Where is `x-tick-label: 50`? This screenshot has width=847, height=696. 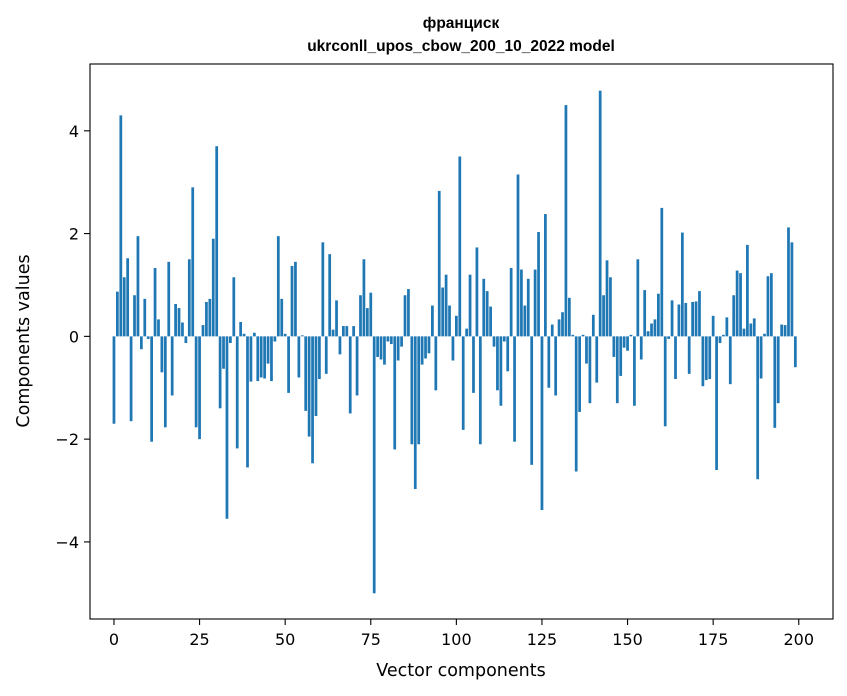
x-tick-label: 50 is located at coordinates (285, 639).